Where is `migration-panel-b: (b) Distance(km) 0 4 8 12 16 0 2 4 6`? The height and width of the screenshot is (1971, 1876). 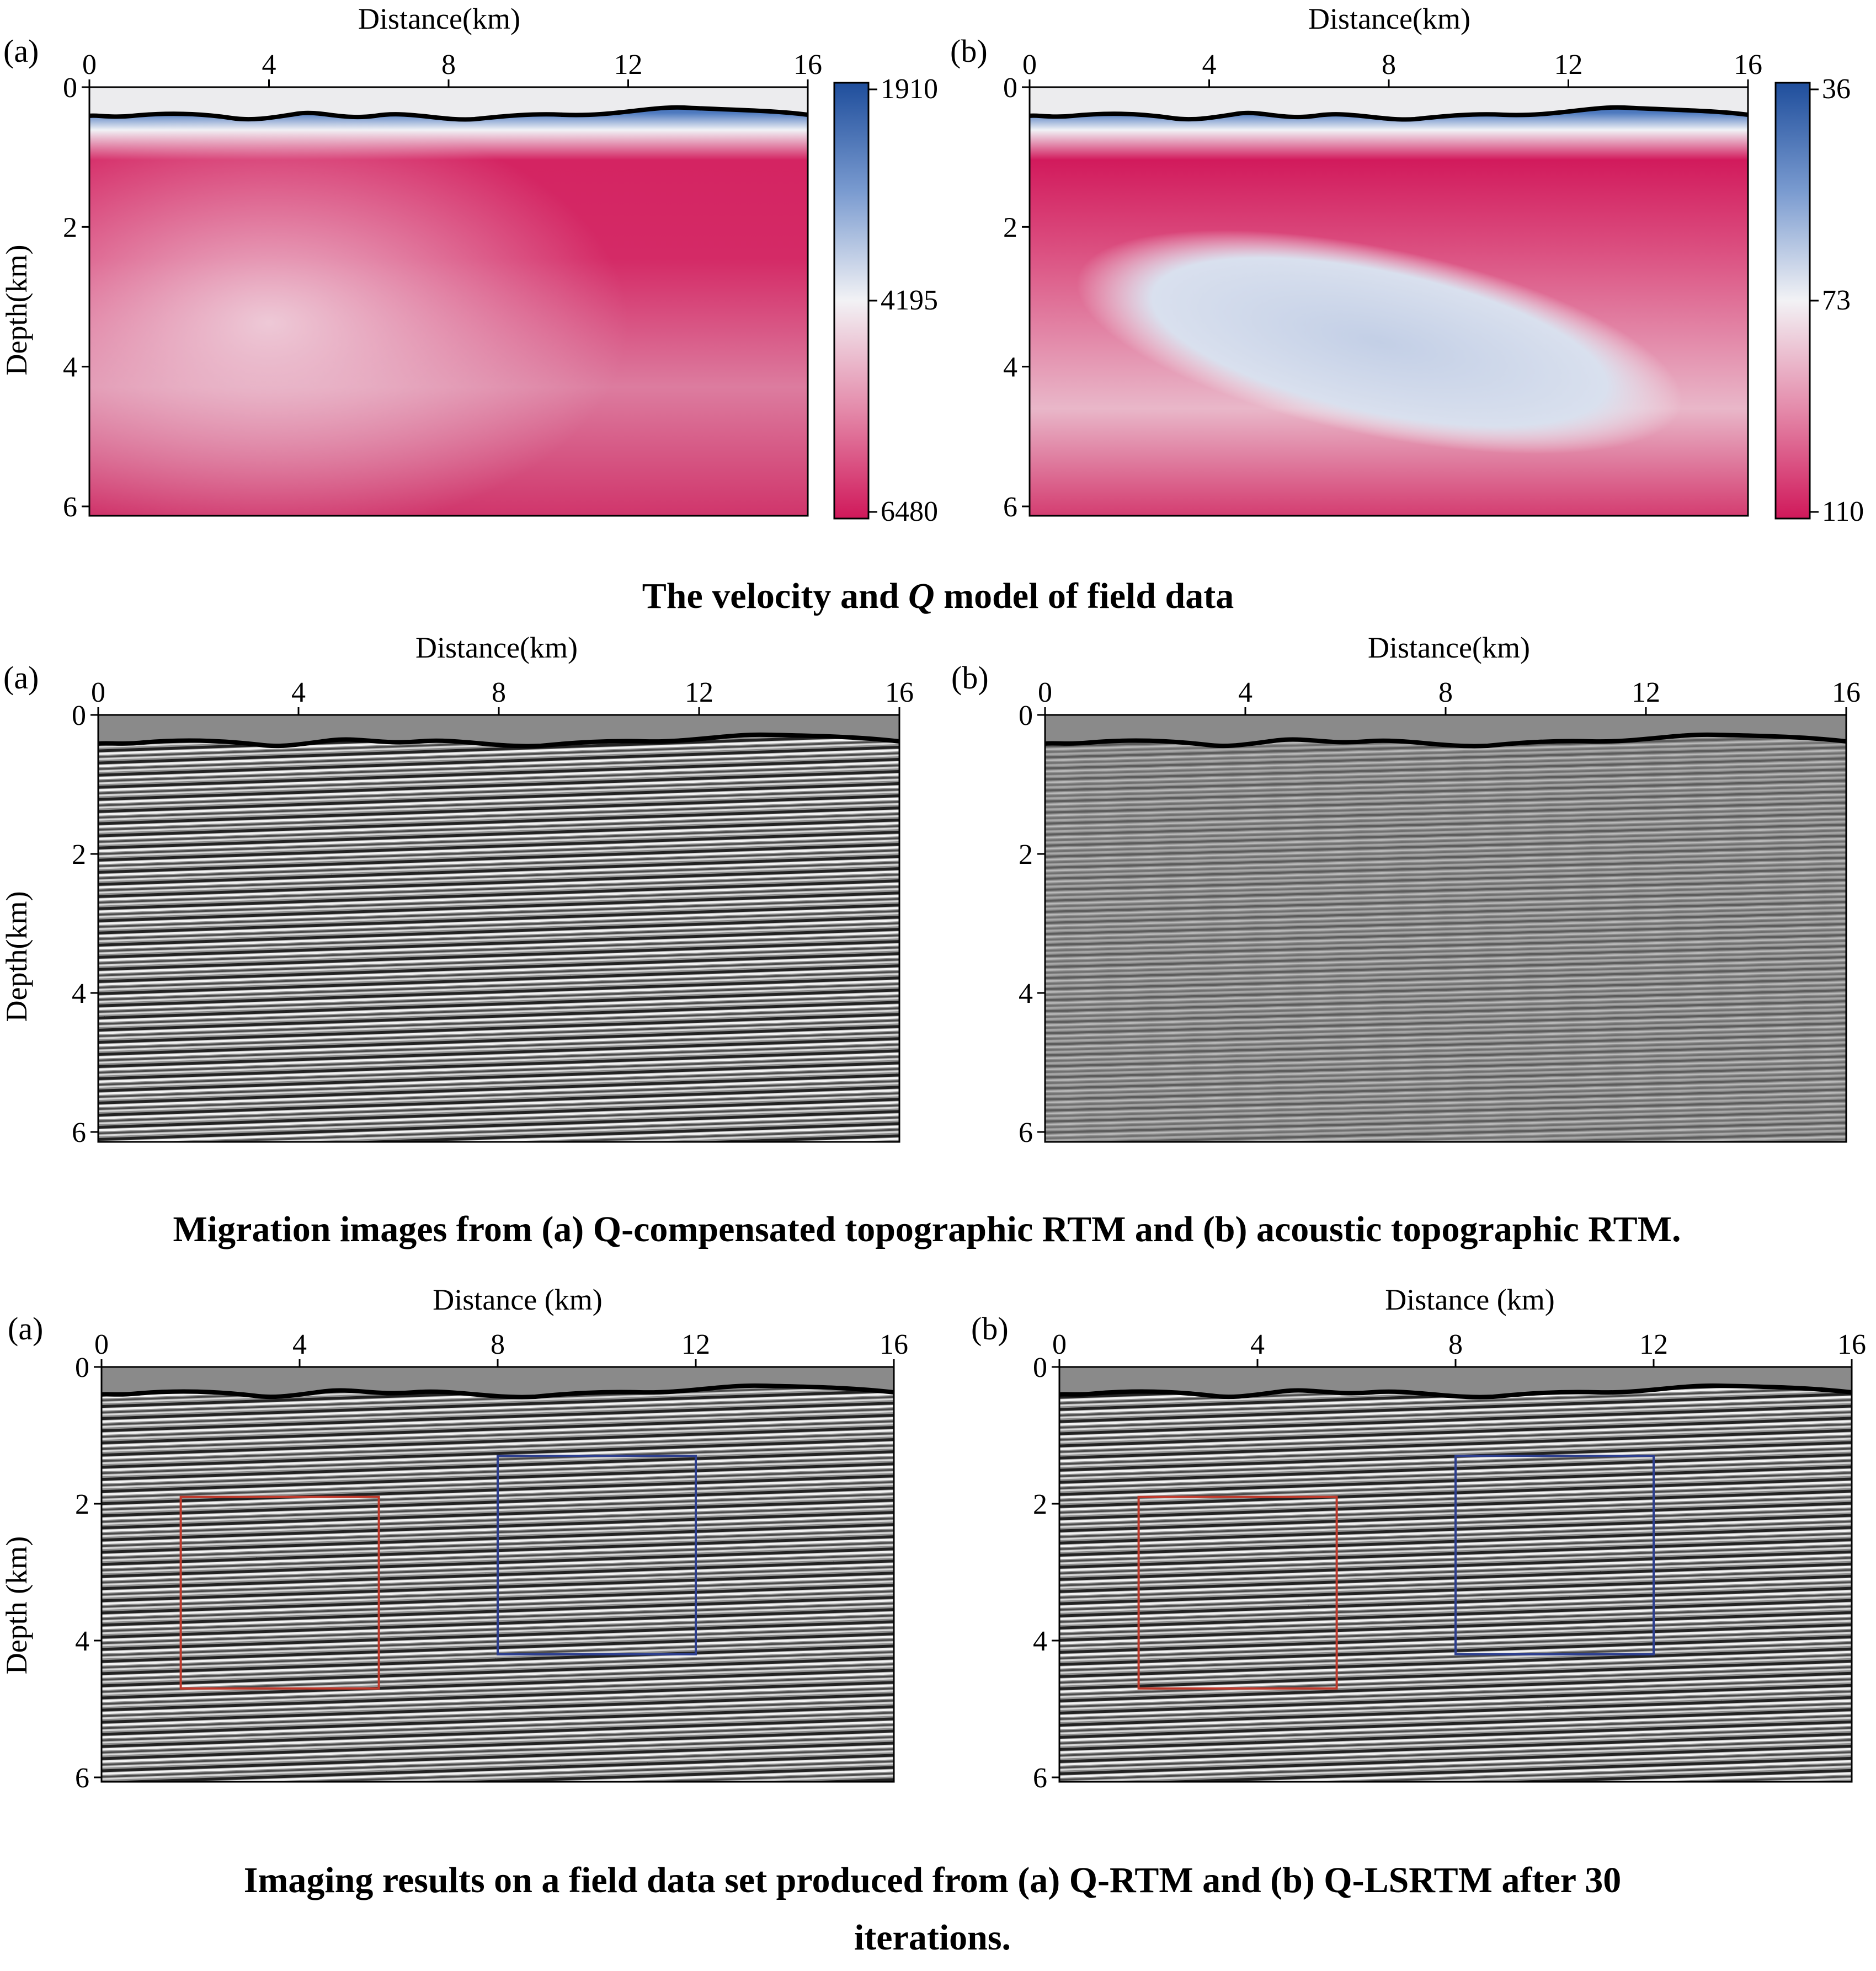
migration-panel-b: (b) Distance(km) 0 4 8 12 16 0 2 4 6 is located at coordinates (1406, 890).